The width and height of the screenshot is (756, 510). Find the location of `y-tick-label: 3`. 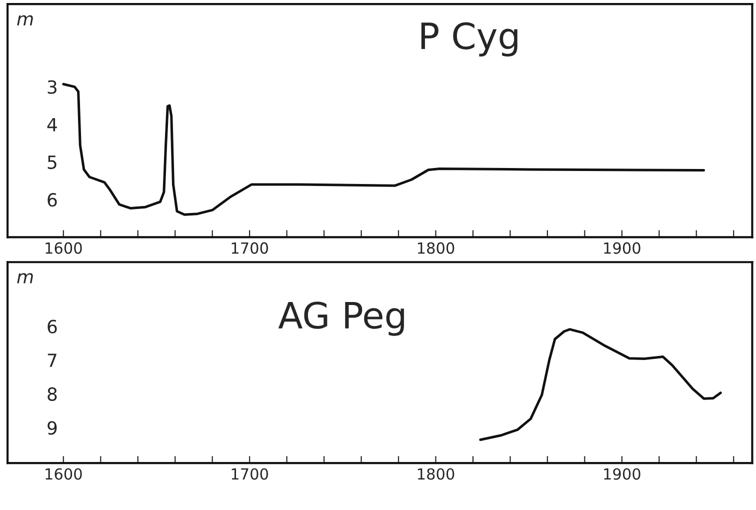

y-tick-label: 3 is located at coordinates (52, 87).